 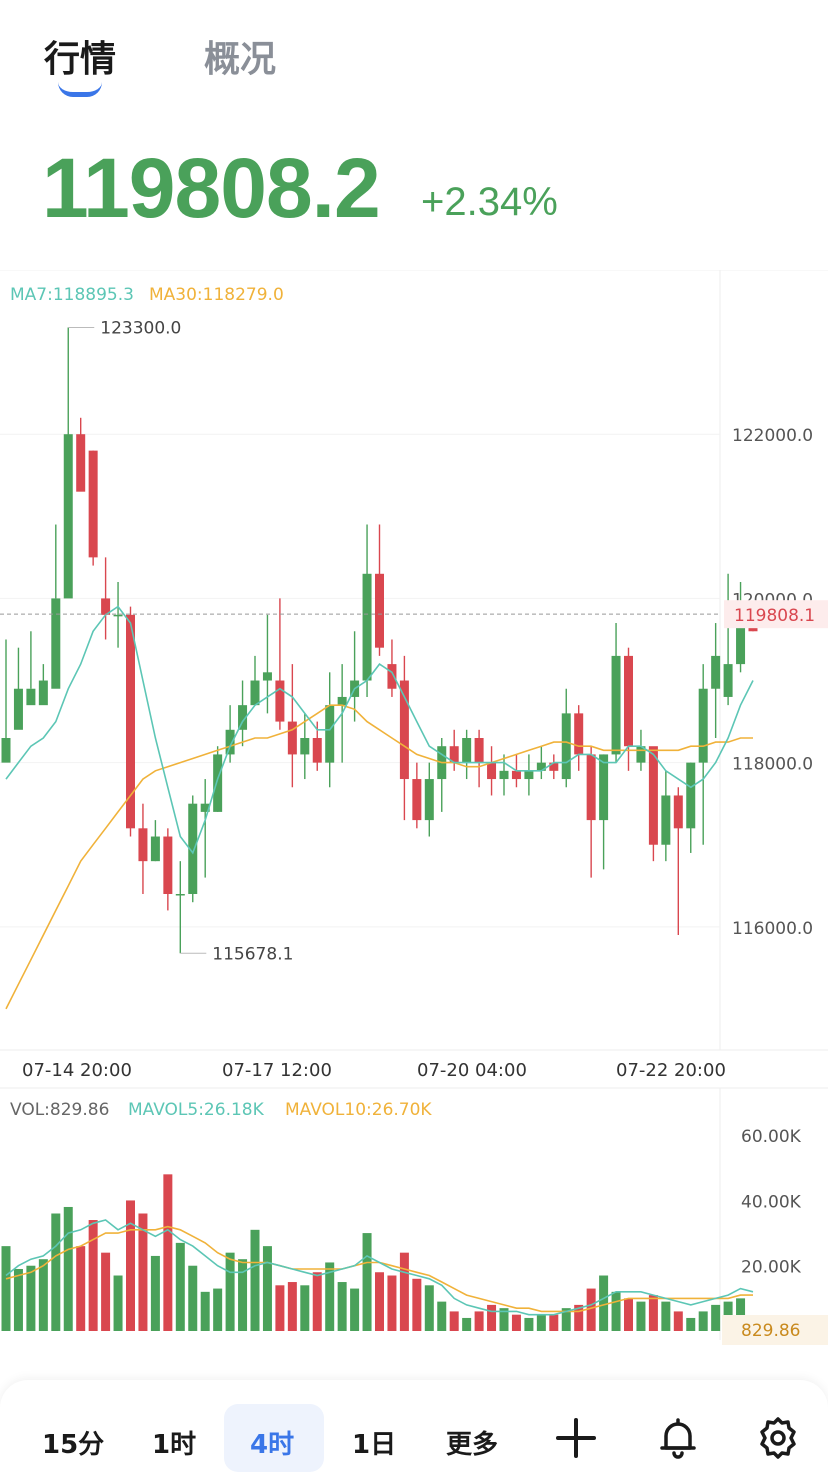 I want to click on time-axis-label: 07-20 04:00, so click(x=472, y=1070).